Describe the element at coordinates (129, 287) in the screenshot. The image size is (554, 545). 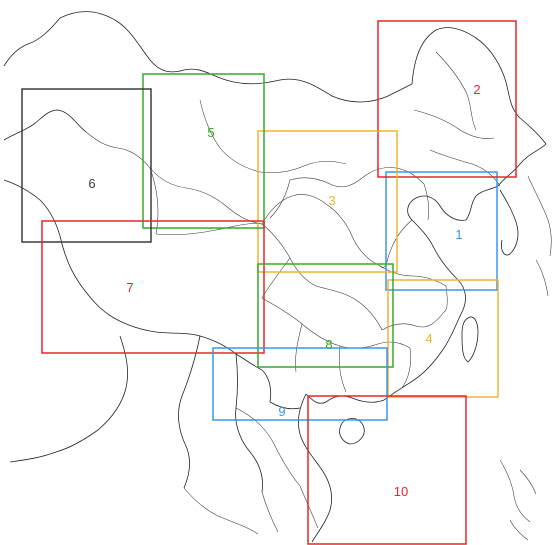
I see `region-label-7: 7` at that location.